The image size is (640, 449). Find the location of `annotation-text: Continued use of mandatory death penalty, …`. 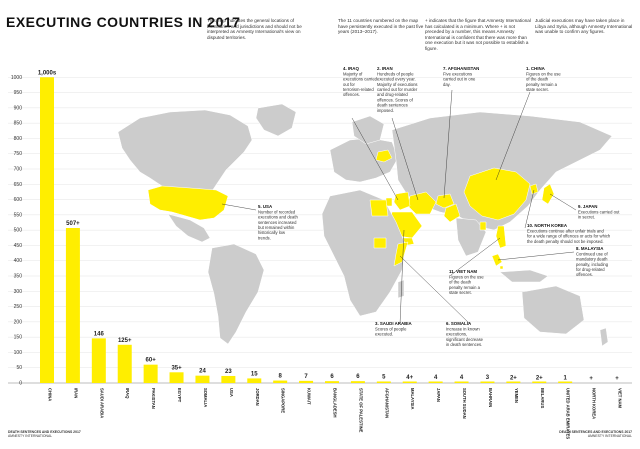

annotation-text: Continued use of mandatory death penalty, … is located at coordinates (592, 264).